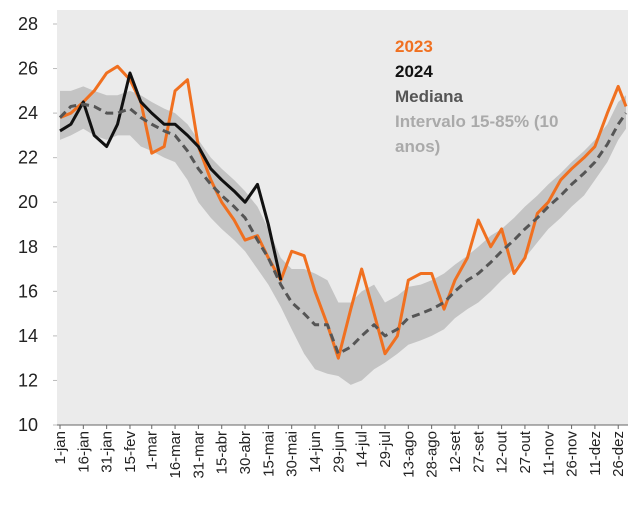 This screenshot has height=510, width=628. I want to click on x-tick-label: 12-set, so click(455, 451).